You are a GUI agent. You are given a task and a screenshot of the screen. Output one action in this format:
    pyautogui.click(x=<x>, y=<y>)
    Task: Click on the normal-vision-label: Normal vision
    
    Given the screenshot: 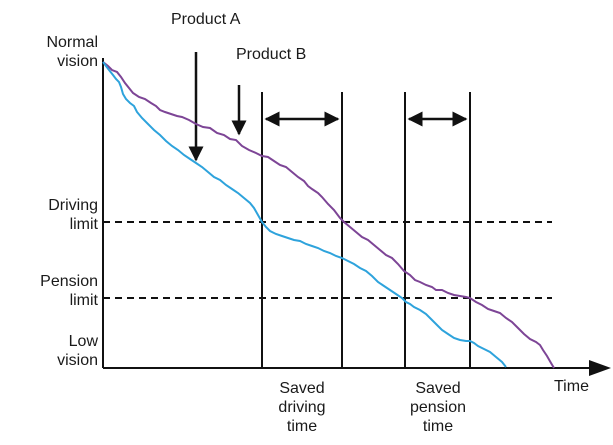 What is the action you would take?
    pyautogui.click(x=72, y=52)
    